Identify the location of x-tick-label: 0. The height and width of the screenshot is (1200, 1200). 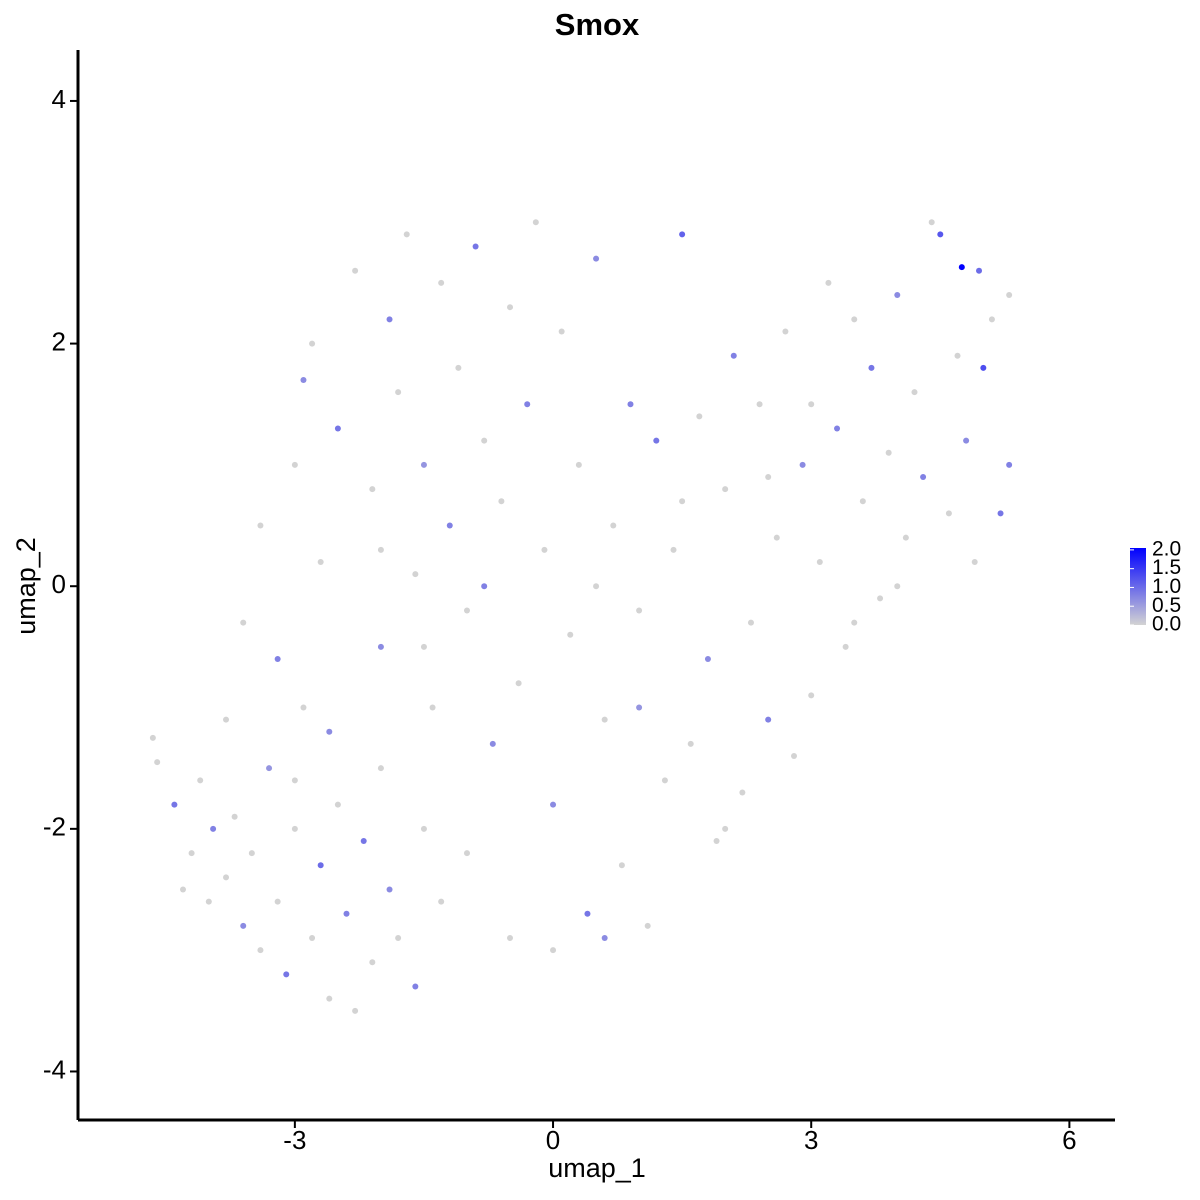
(553, 1140).